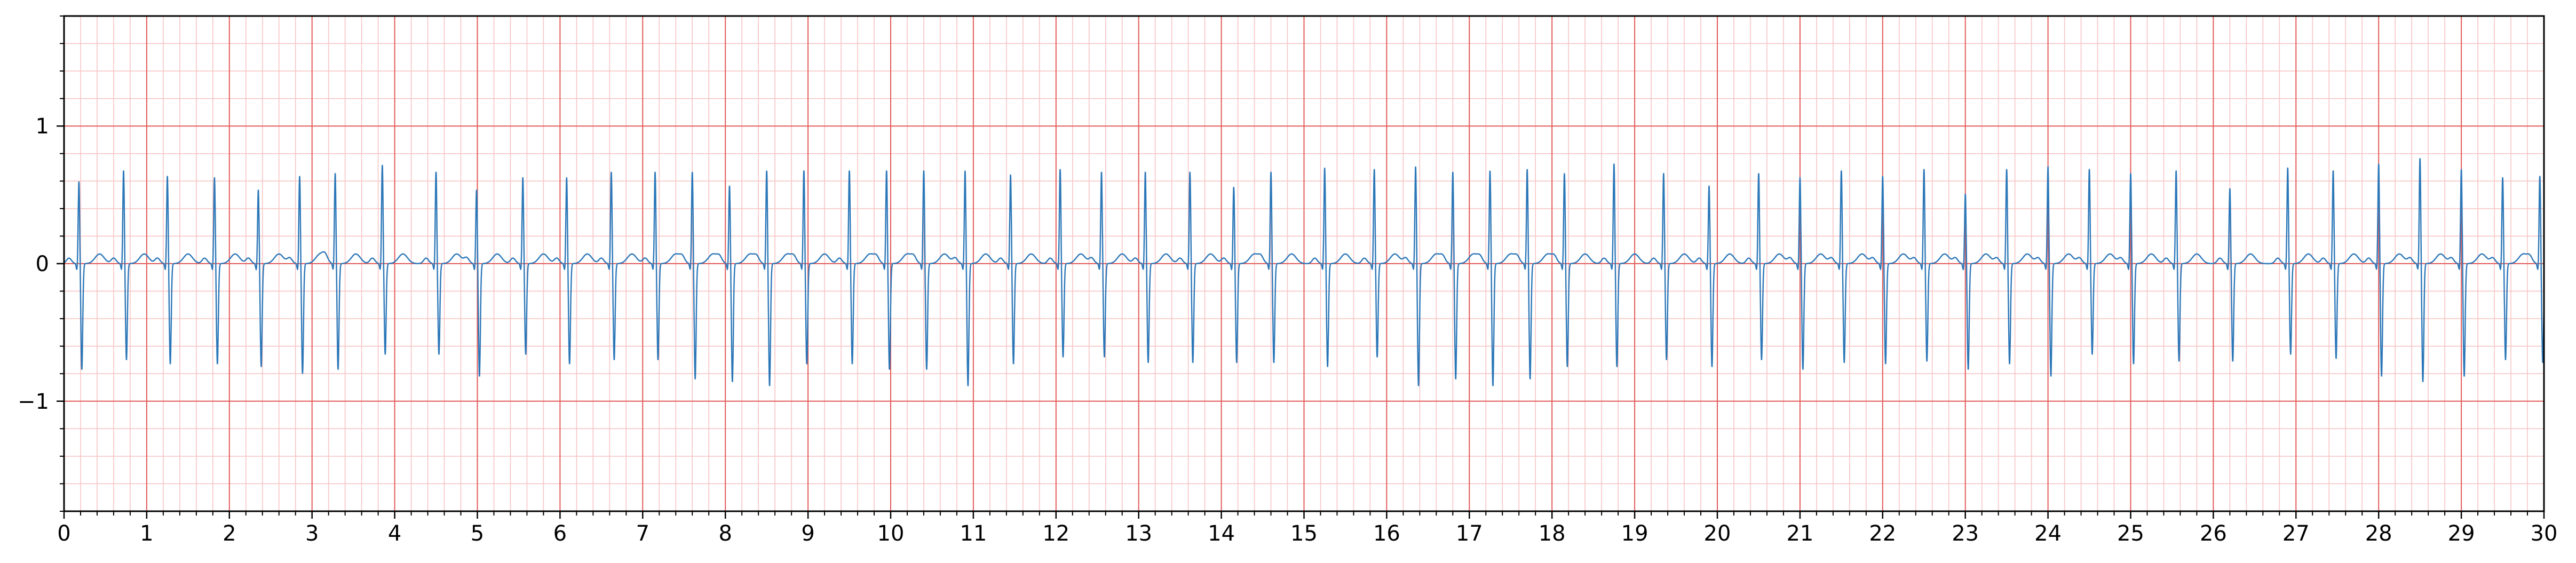 This screenshot has width=2576, height=563. What do you see at coordinates (1799, 533) in the screenshot?
I see `x-tick-label: 21` at bounding box center [1799, 533].